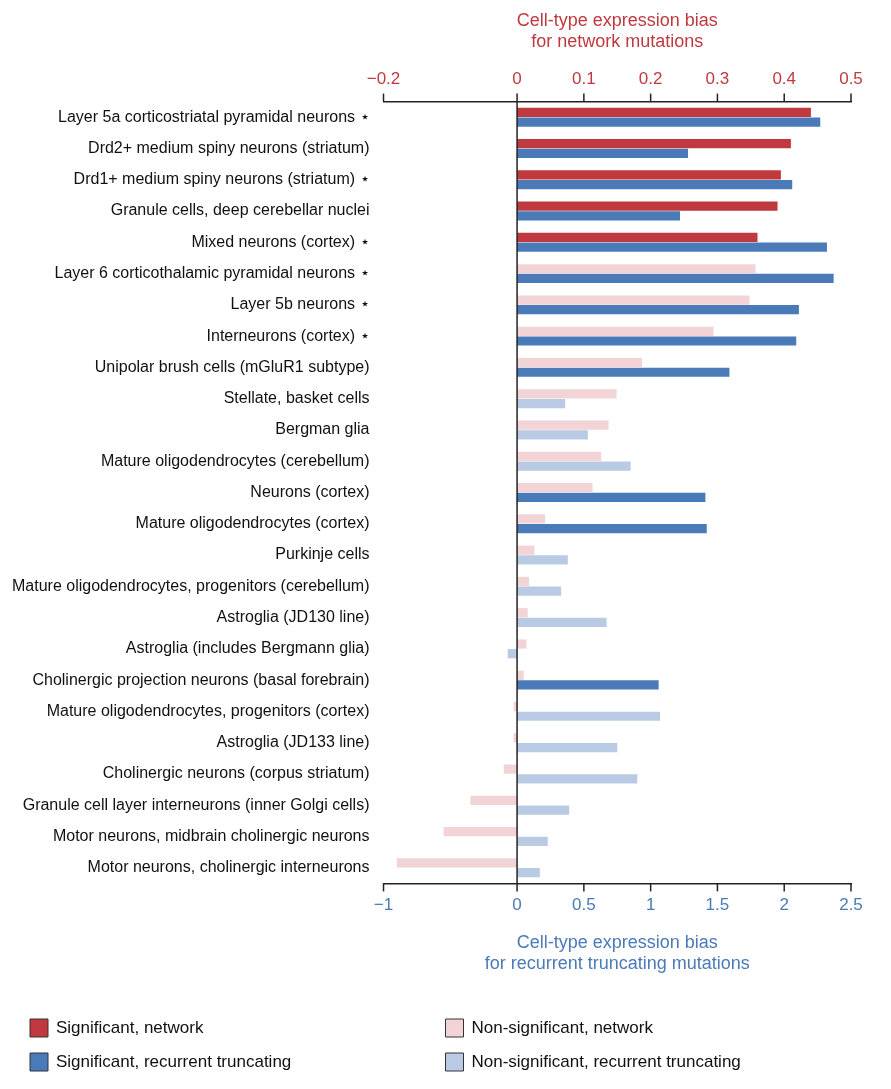 Image resolution: width=891 pixels, height=1089 pixels. What do you see at coordinates (717, 79) in the screenshot?
I see `x2-tick-label: 0.3` at bounding box center [717, 79].